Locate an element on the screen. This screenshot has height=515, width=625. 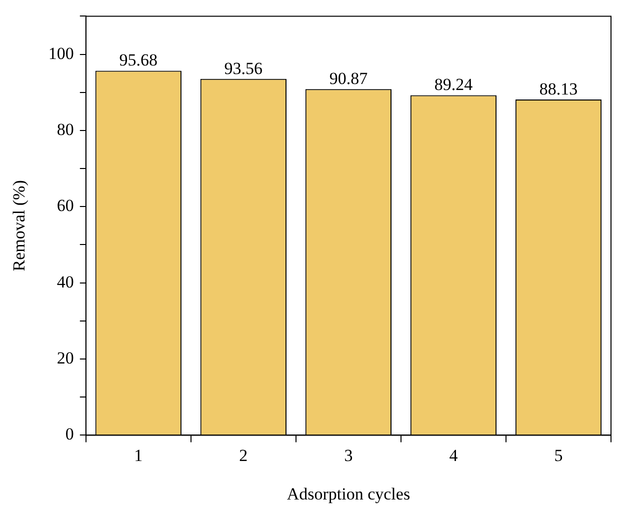
y-tick-label: 100 is located at coordinates (61, 53).